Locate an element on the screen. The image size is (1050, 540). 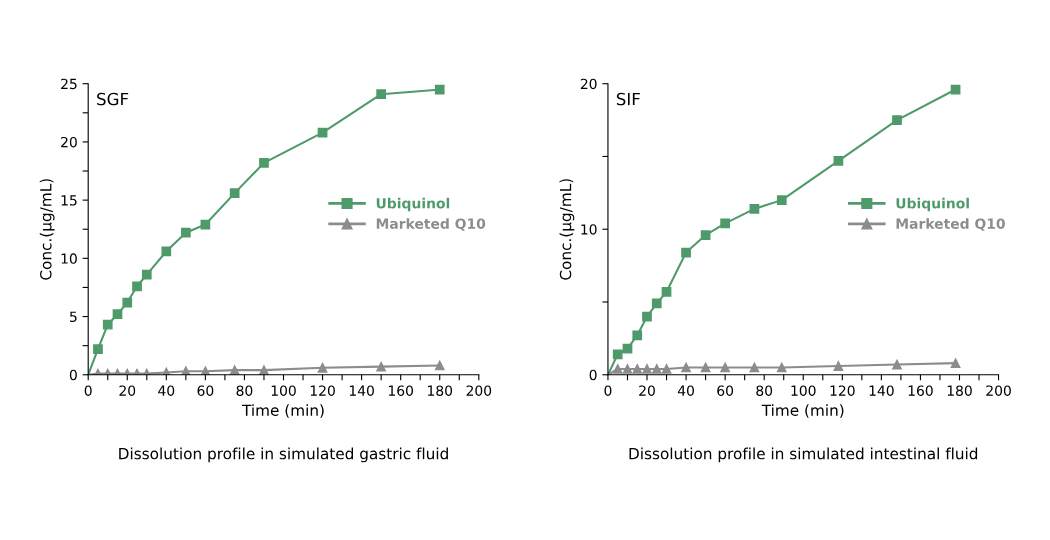
annotation: SIF is located at coordinates (628, 99).